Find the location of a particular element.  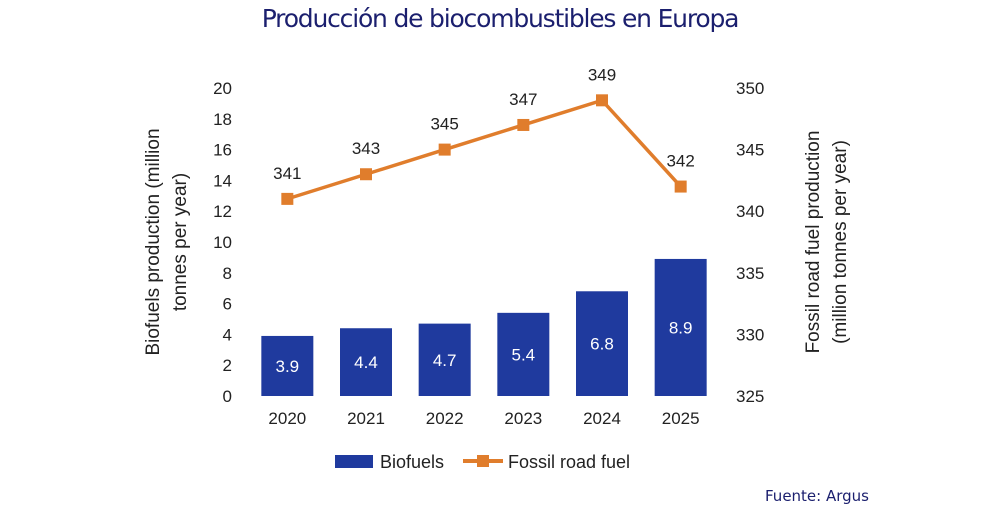

bar-data-label: 4.4 is located at coordinates (366, 362).